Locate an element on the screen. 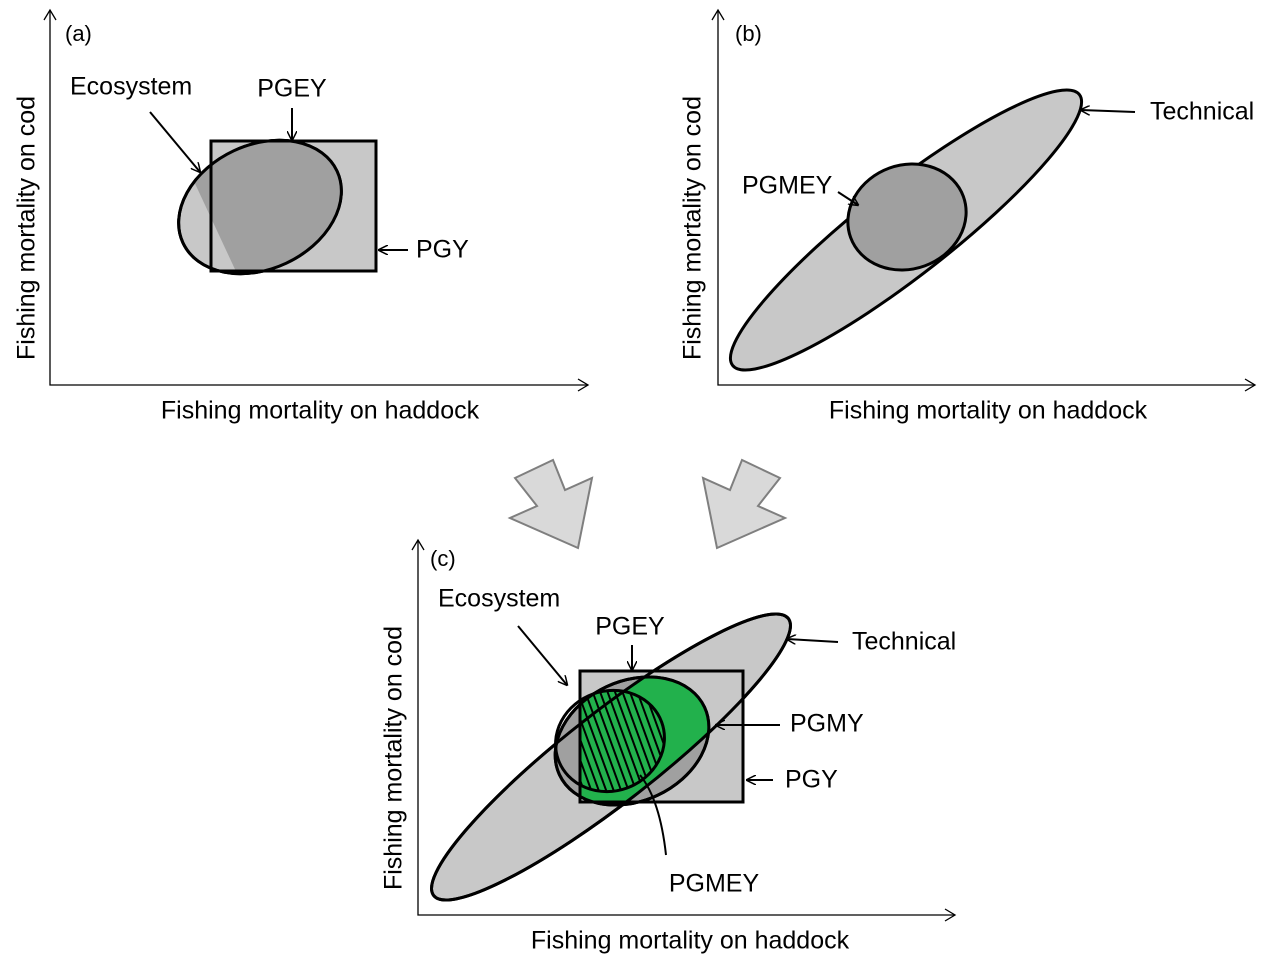 This screenshot has height=958, width=1274. panel-label: (b) is located at coordinates (748, 33).